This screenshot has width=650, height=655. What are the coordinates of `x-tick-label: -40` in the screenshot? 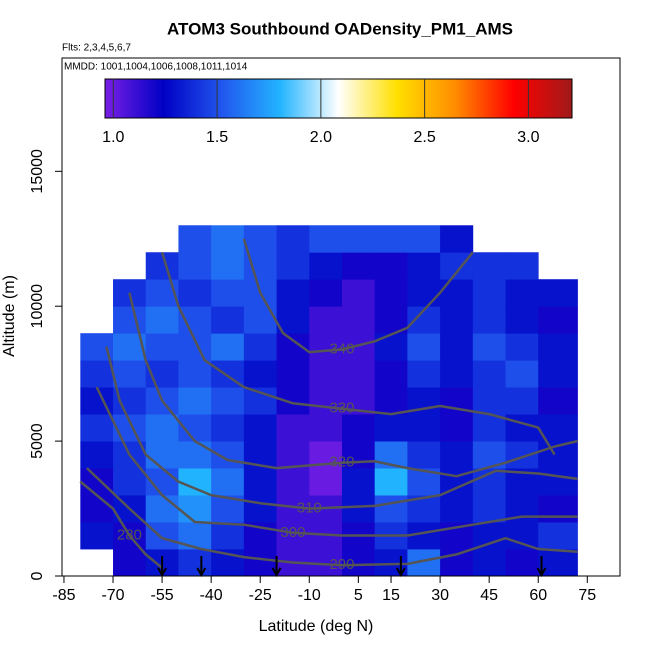 It's located at (211, 595).